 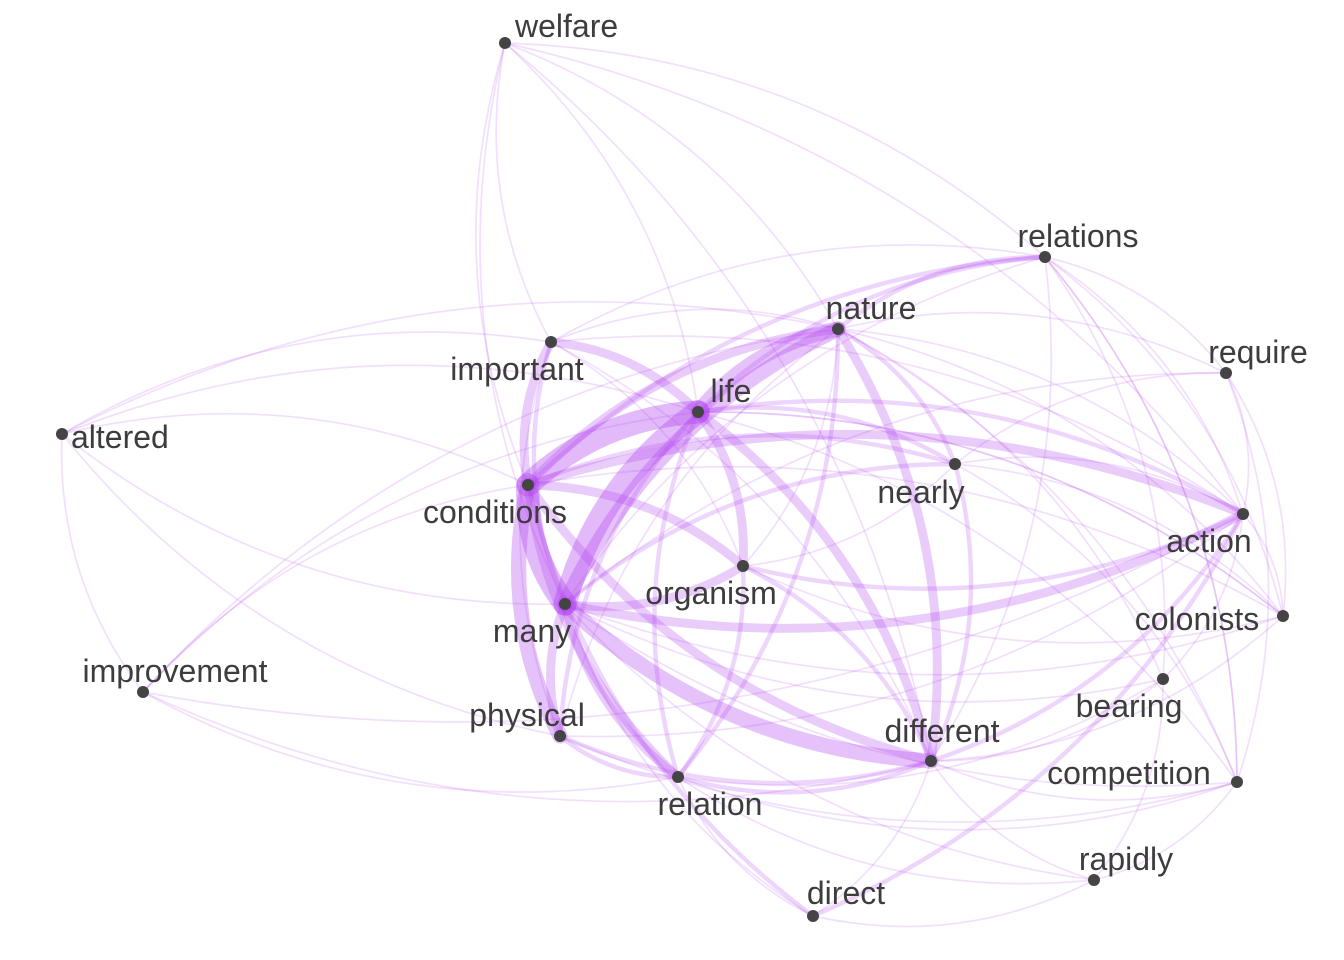 I want to click on edge-bearing-nature, so click(x=1000, y=504).